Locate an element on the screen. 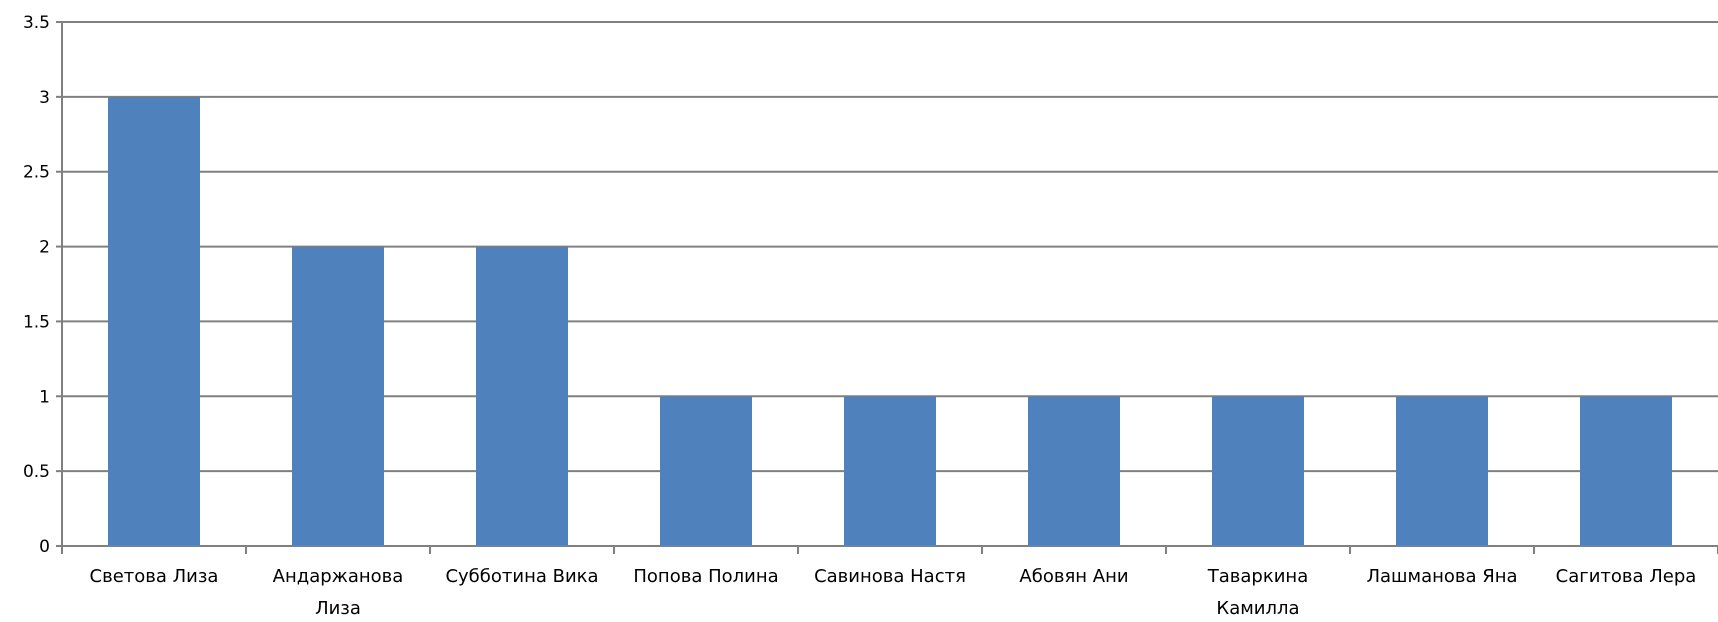 This screenshot has height=622, width=1718. y-tick-label: 0.5 is located at coordinates (36, 472).